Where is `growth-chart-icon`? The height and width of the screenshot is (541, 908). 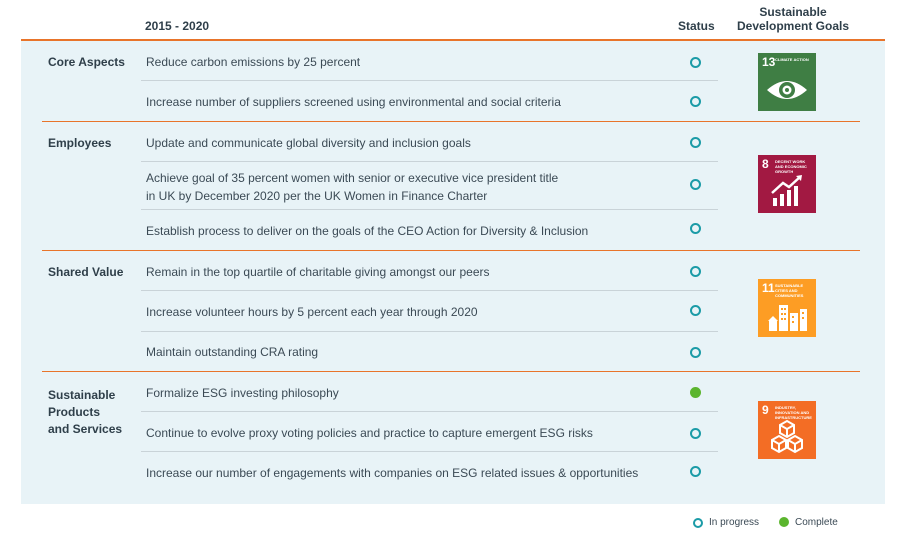
growth-chart-icon is located at coordinates (786, 190).